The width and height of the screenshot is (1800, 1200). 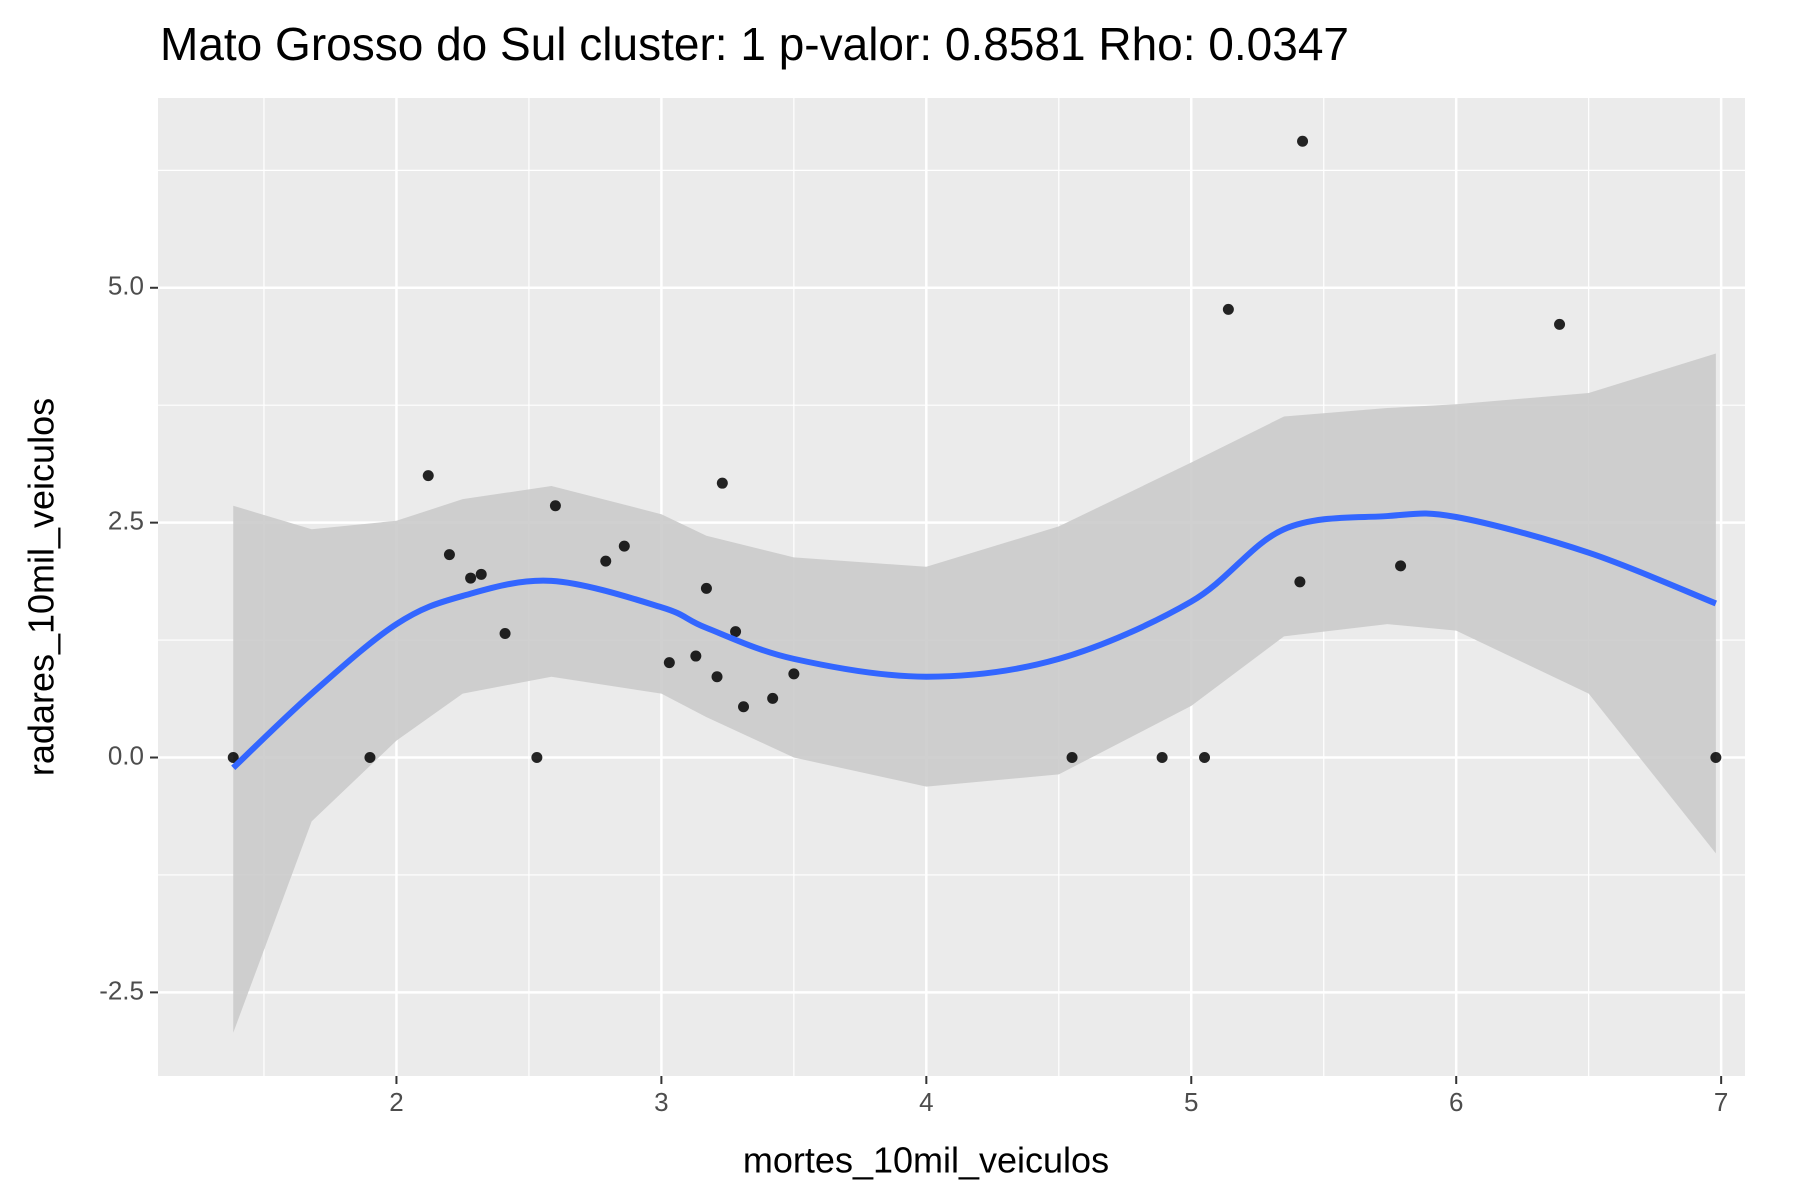 I want to click on y-tick-label: 2.5, so click(x=126, y=521).